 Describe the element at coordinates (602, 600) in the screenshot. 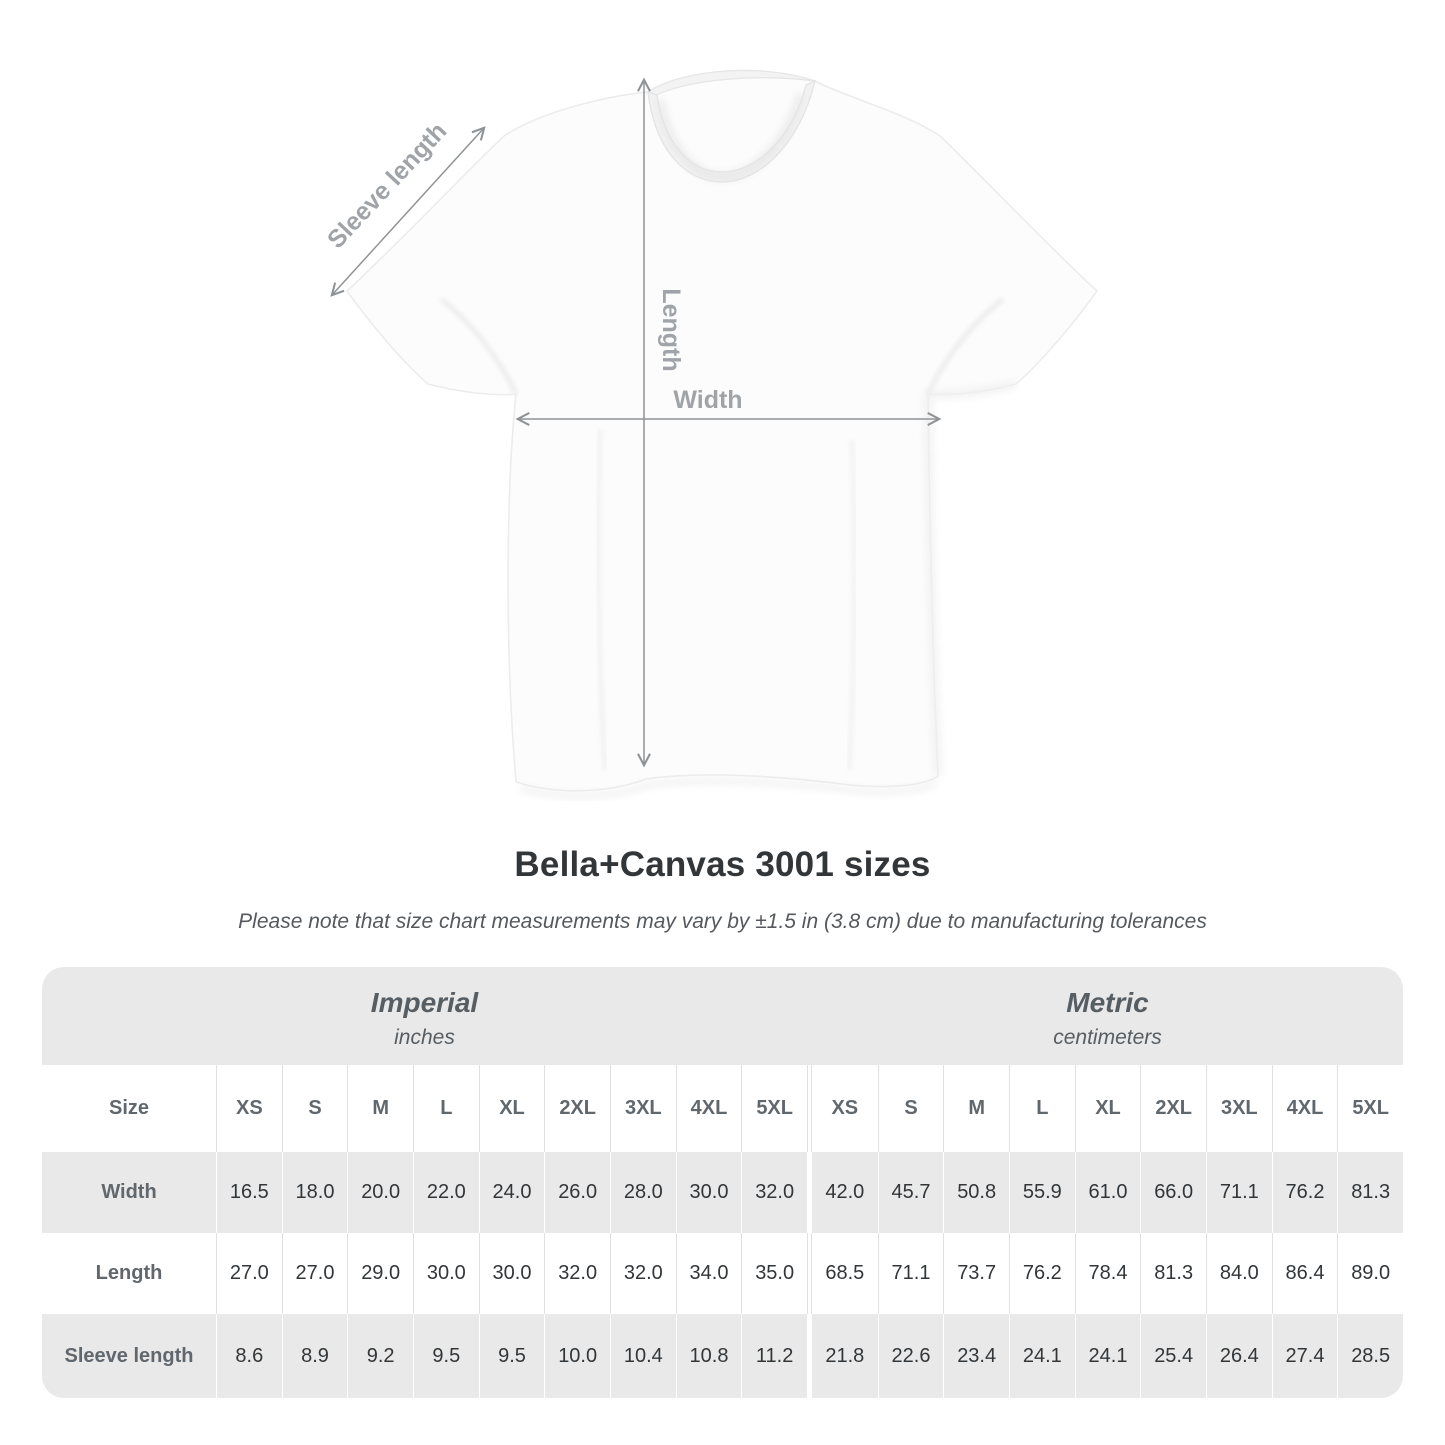

I see `tshirt-fold-left` at that location.